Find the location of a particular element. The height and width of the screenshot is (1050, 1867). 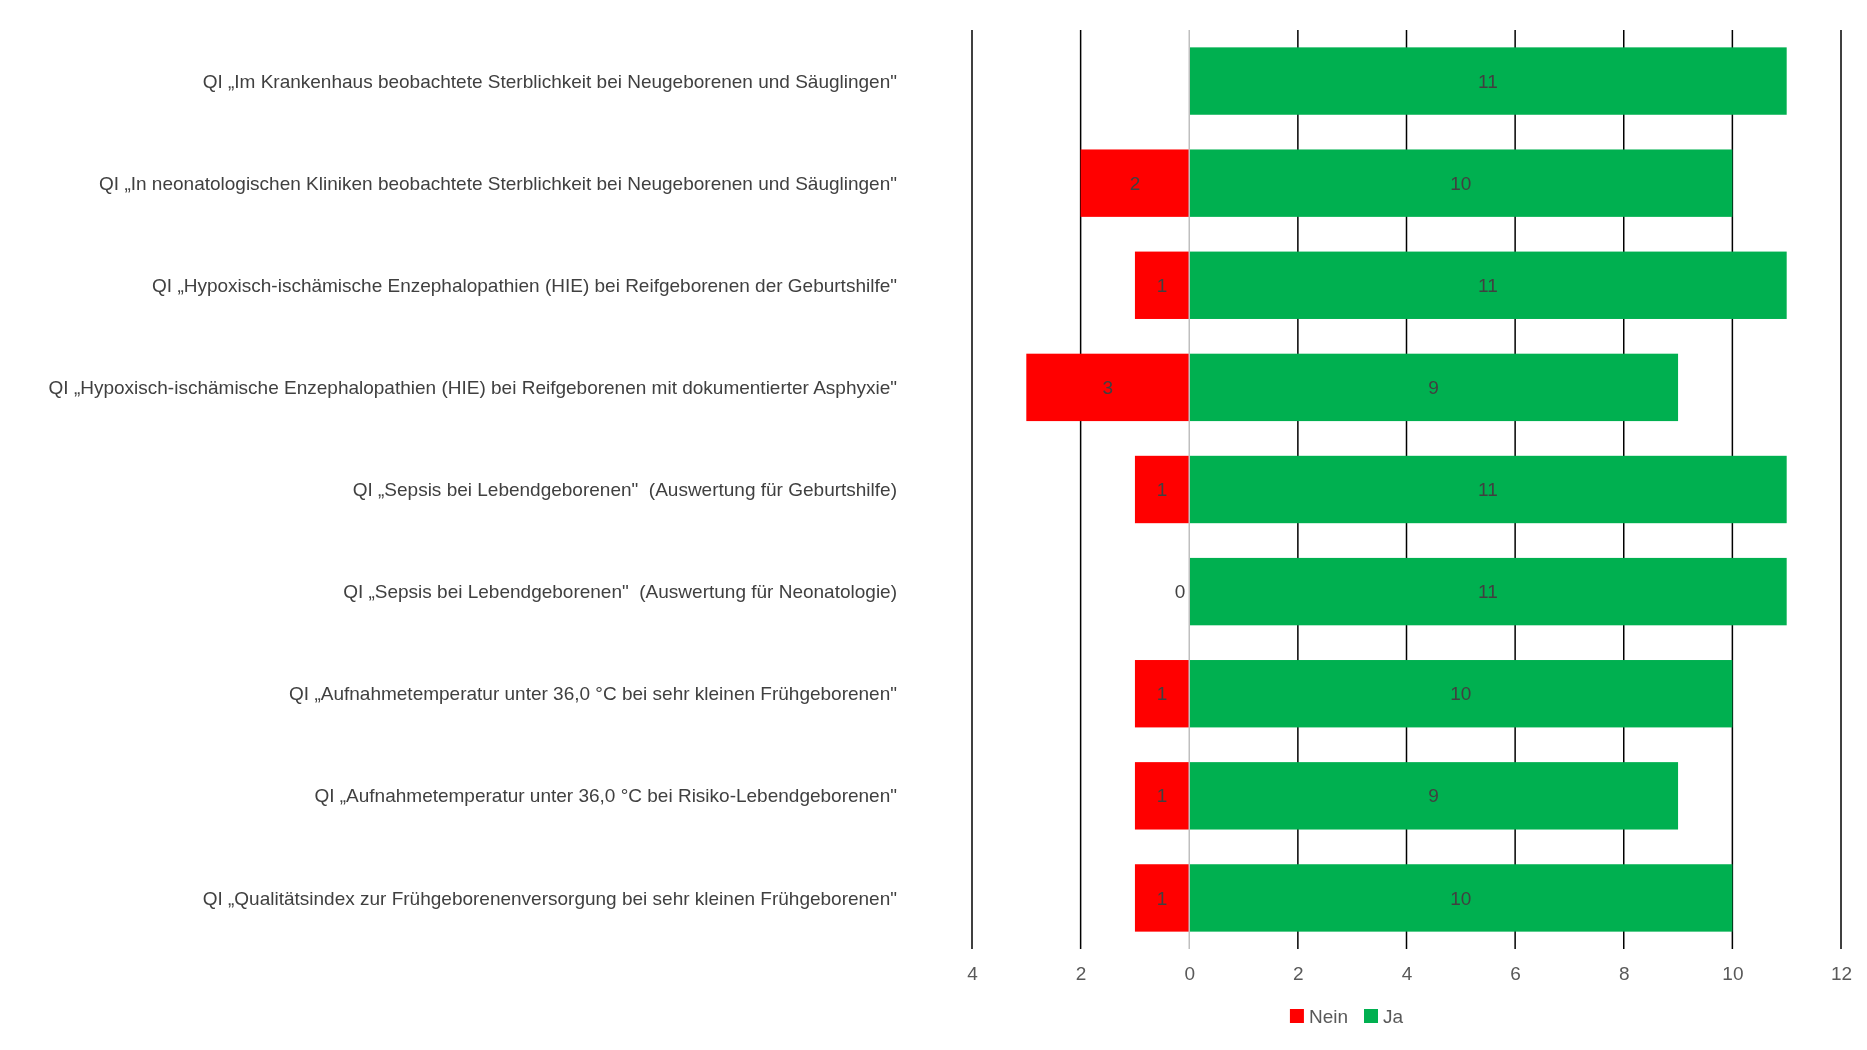

data-label: 2 is located at coordinates (1135, 183).